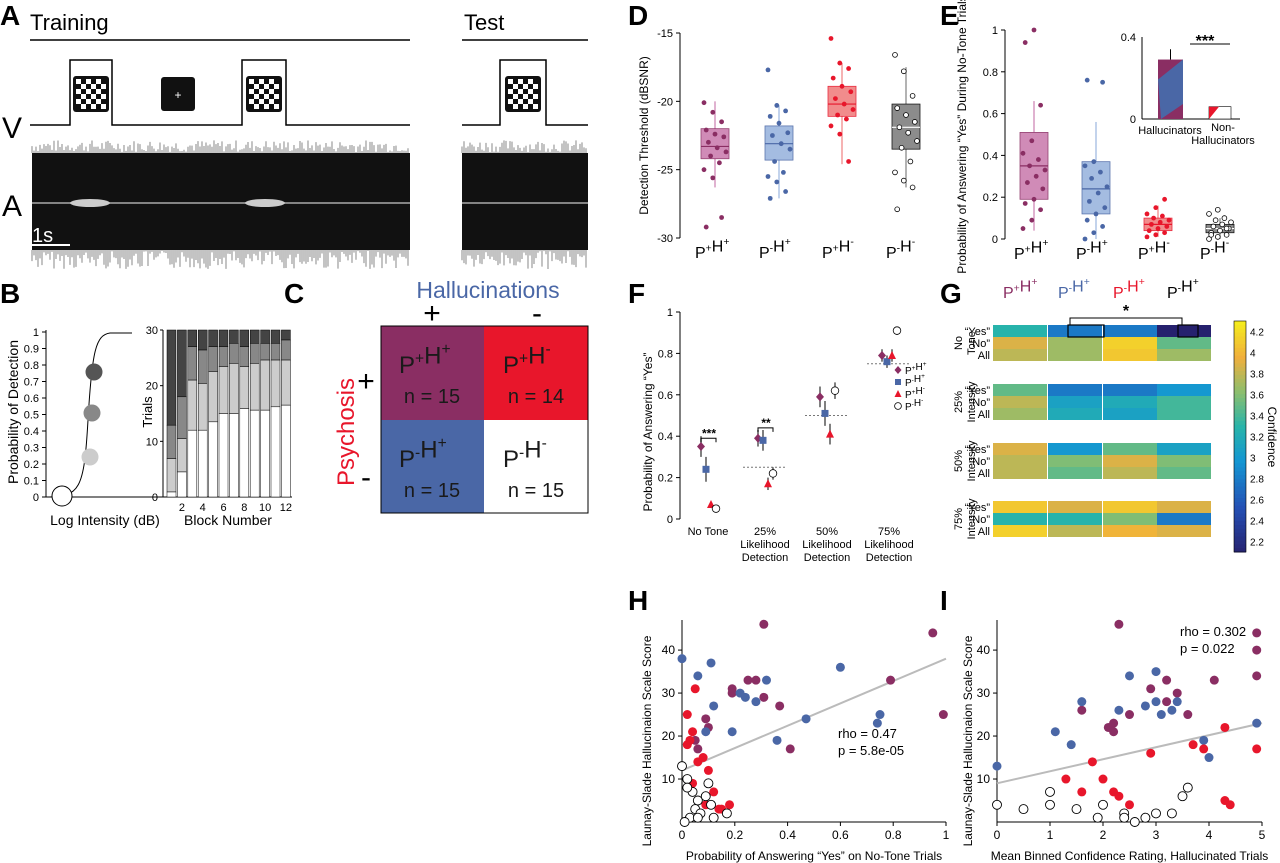 This screenshot has width=1280, height=863. I want to click on scale-bar-label: 1s, so click(42, 236).